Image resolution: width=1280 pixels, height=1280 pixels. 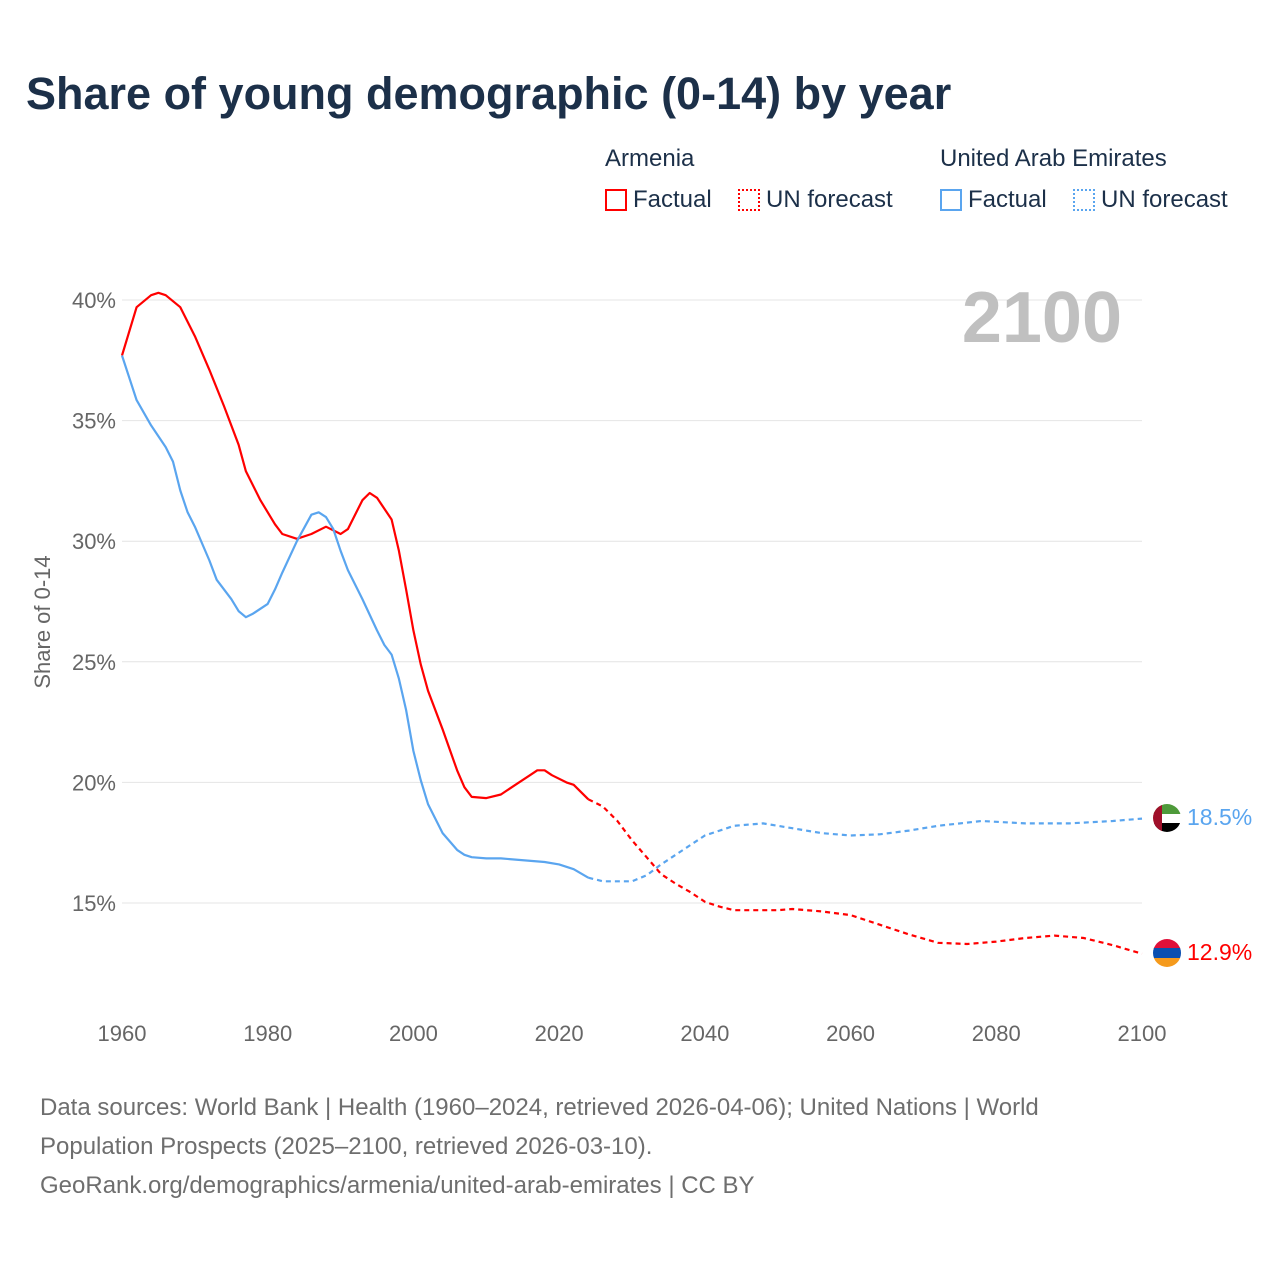 What do you see at coordinates (1053, 158) in the screenshot?
I see `legend-country-uae: United Arab Emirates` at bounding box center [1053, 158].